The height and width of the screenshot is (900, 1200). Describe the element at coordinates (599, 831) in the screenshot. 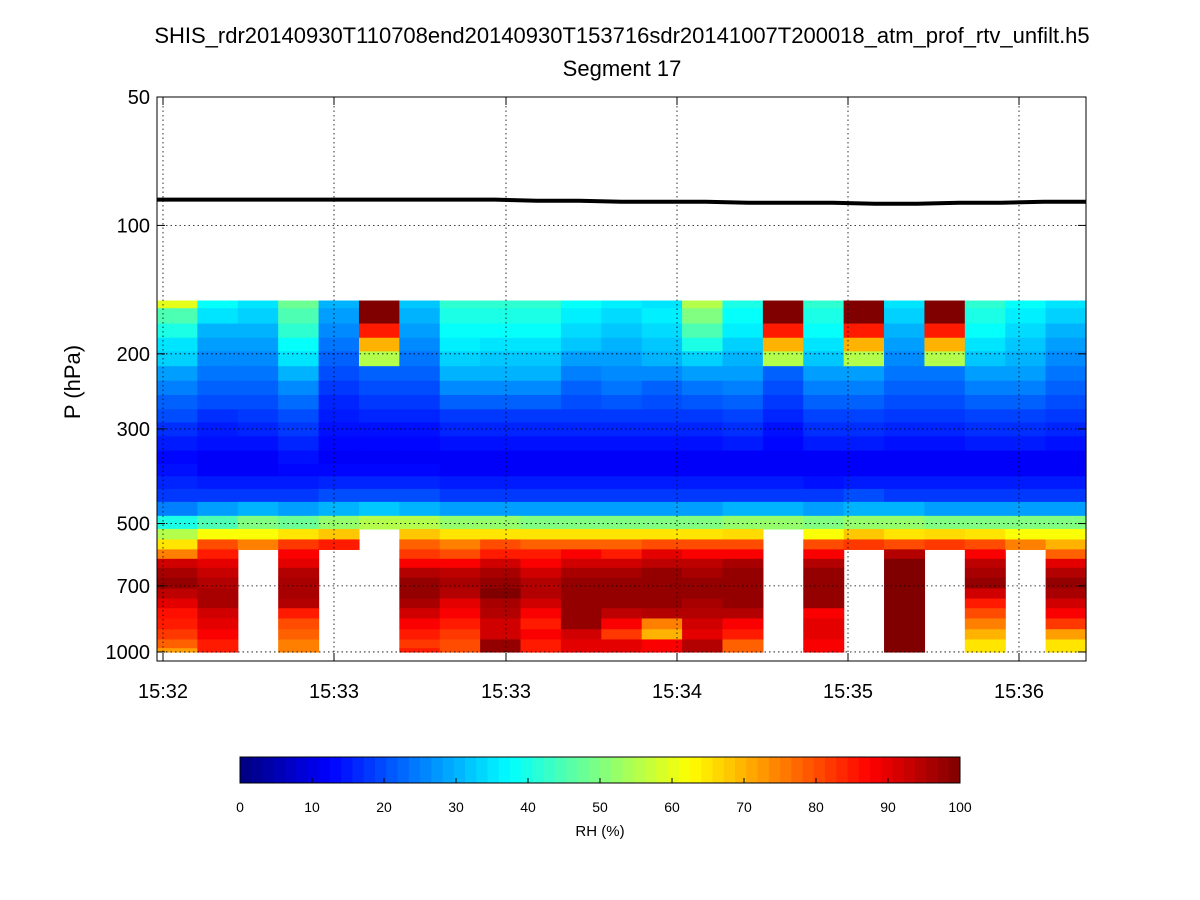

I see `colorbar-label: RH (%)` at that location.